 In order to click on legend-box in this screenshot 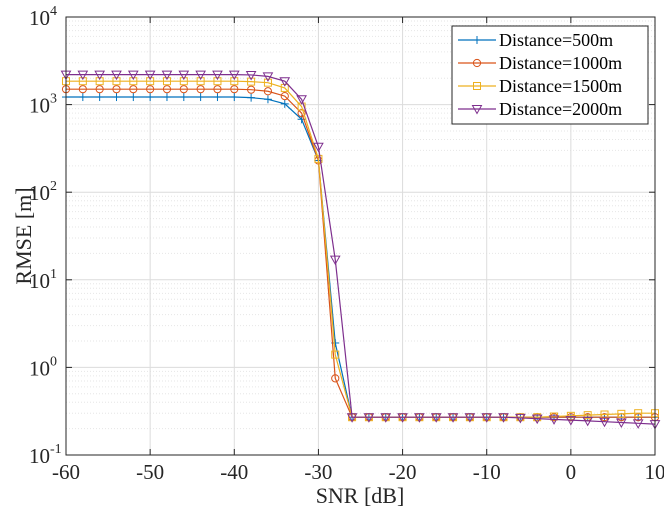, I will do `click(550, 75)`.